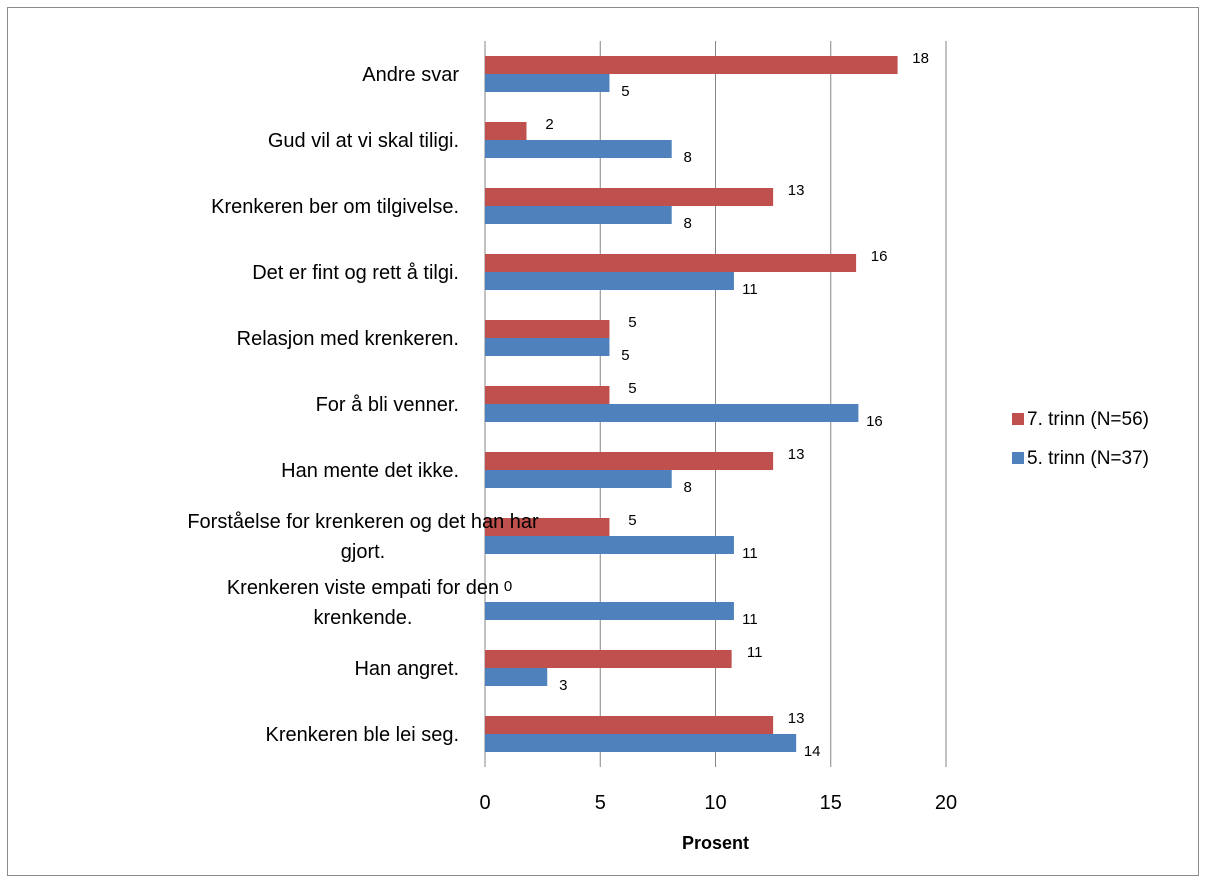  I want to click on category-label-line: For å bli venner., so click(387, 405).